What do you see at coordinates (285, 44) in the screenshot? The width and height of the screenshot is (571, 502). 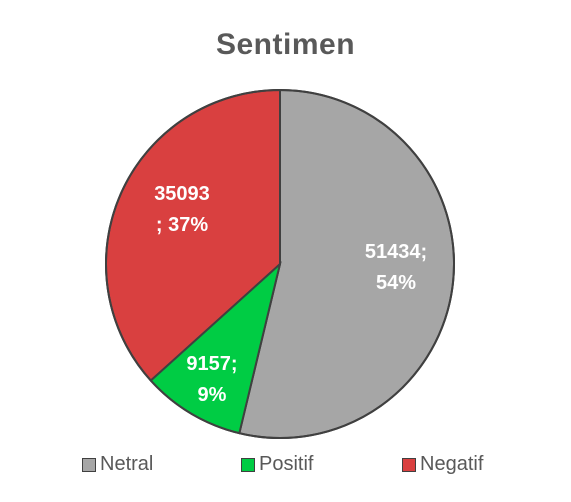 I see `chart-title: Sentimen` at bounding box center [285, 44].